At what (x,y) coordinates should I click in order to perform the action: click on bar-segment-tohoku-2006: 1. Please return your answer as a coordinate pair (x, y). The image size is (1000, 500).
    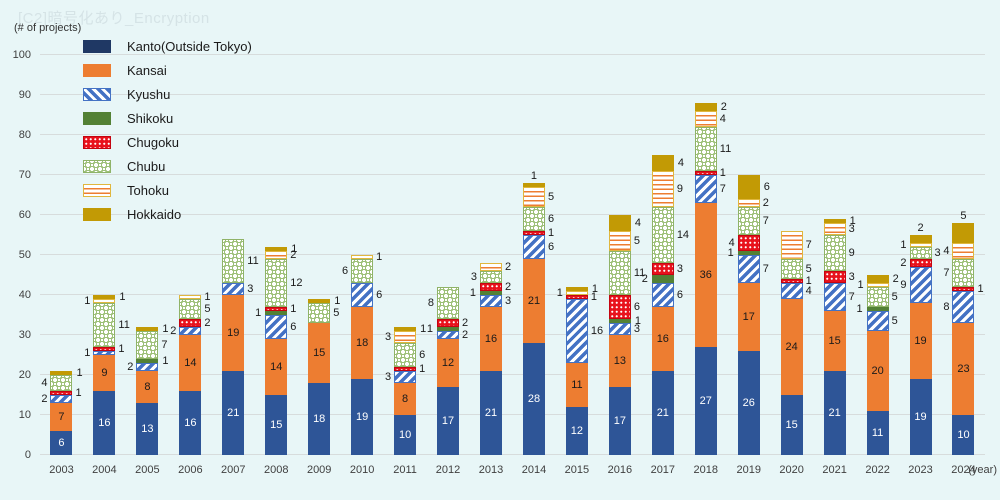
    Looking at the image, I should click on (194, 297).